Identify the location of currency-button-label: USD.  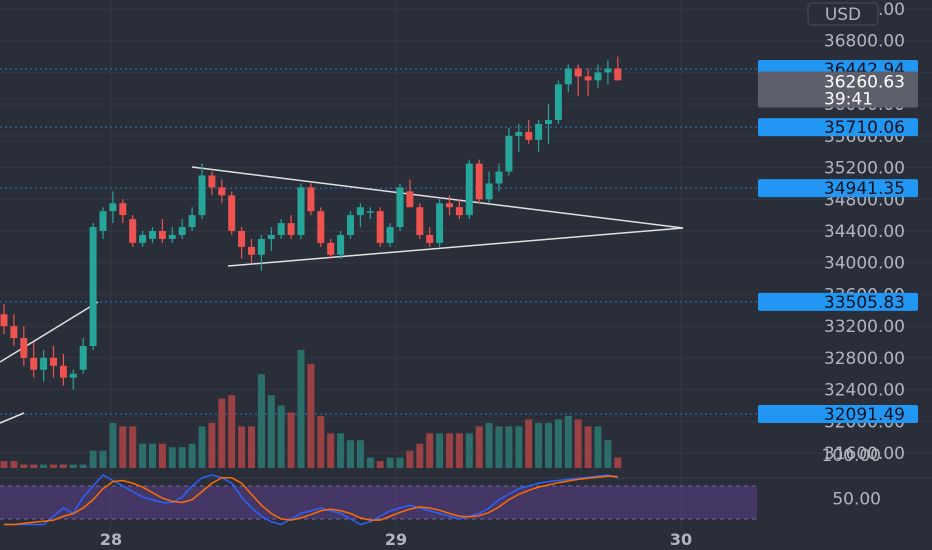
(843, 15).